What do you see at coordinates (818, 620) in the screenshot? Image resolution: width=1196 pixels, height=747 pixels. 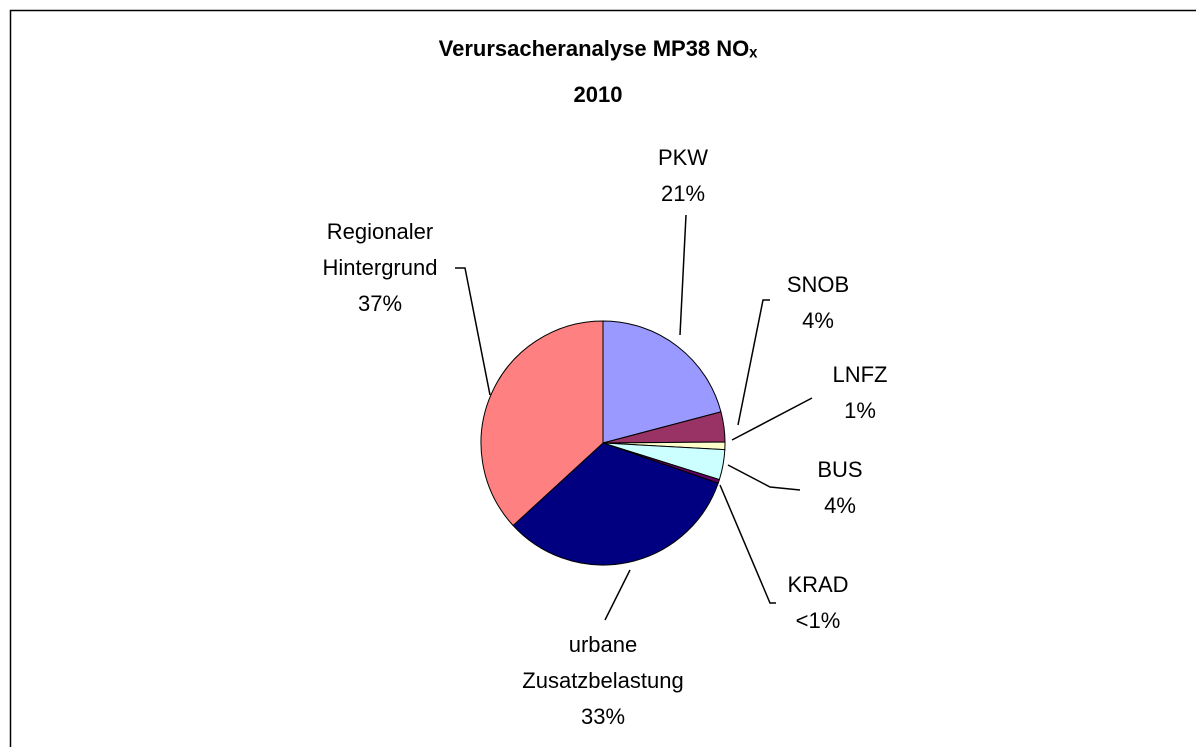 I see `value-label: <1%` at bounding box center [818, 620].